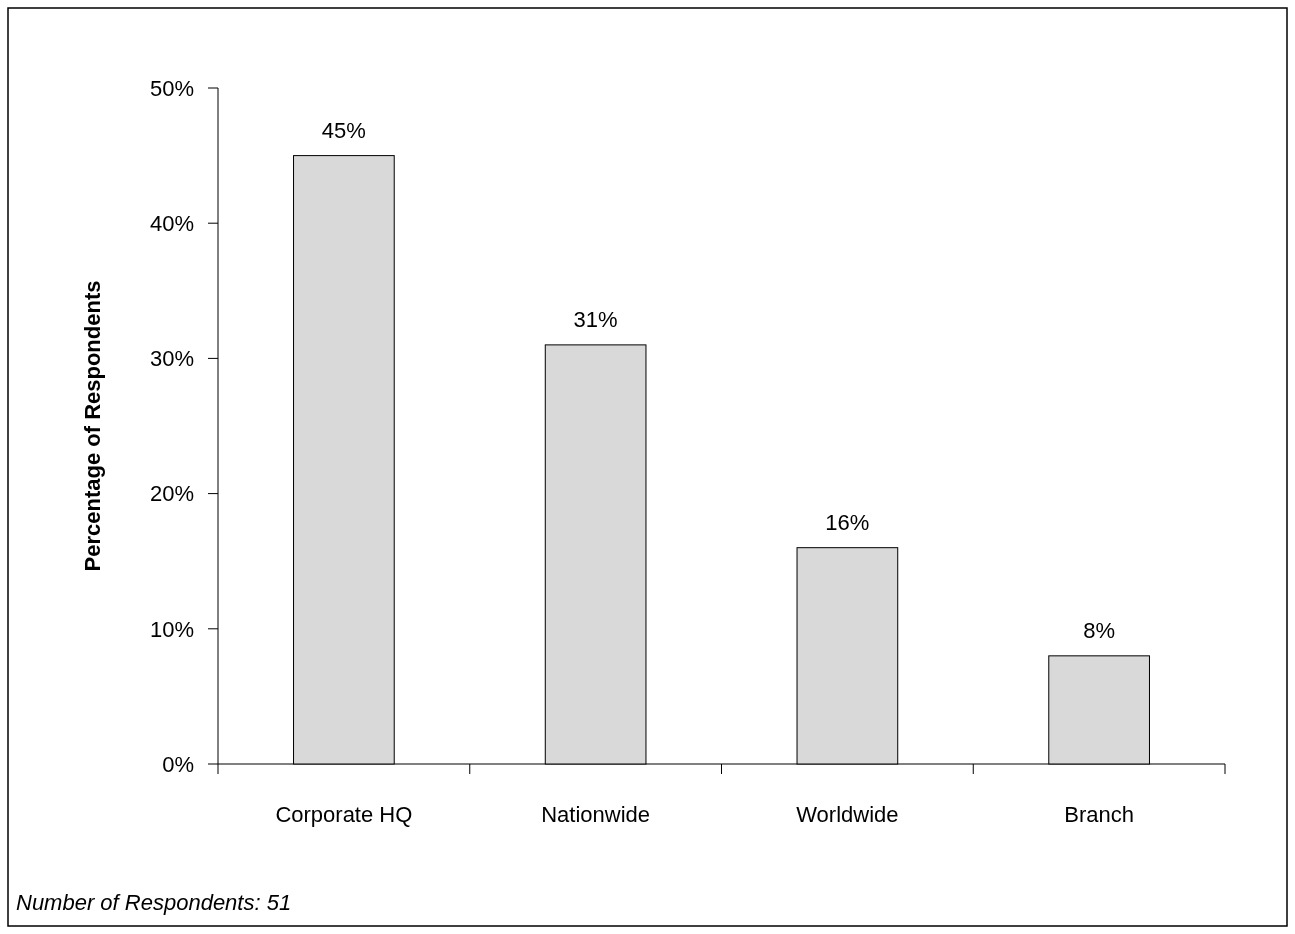 This screenshot has height=934, width=1295. I want to click on x-tick-label: Worldwide, so click(847, 814).